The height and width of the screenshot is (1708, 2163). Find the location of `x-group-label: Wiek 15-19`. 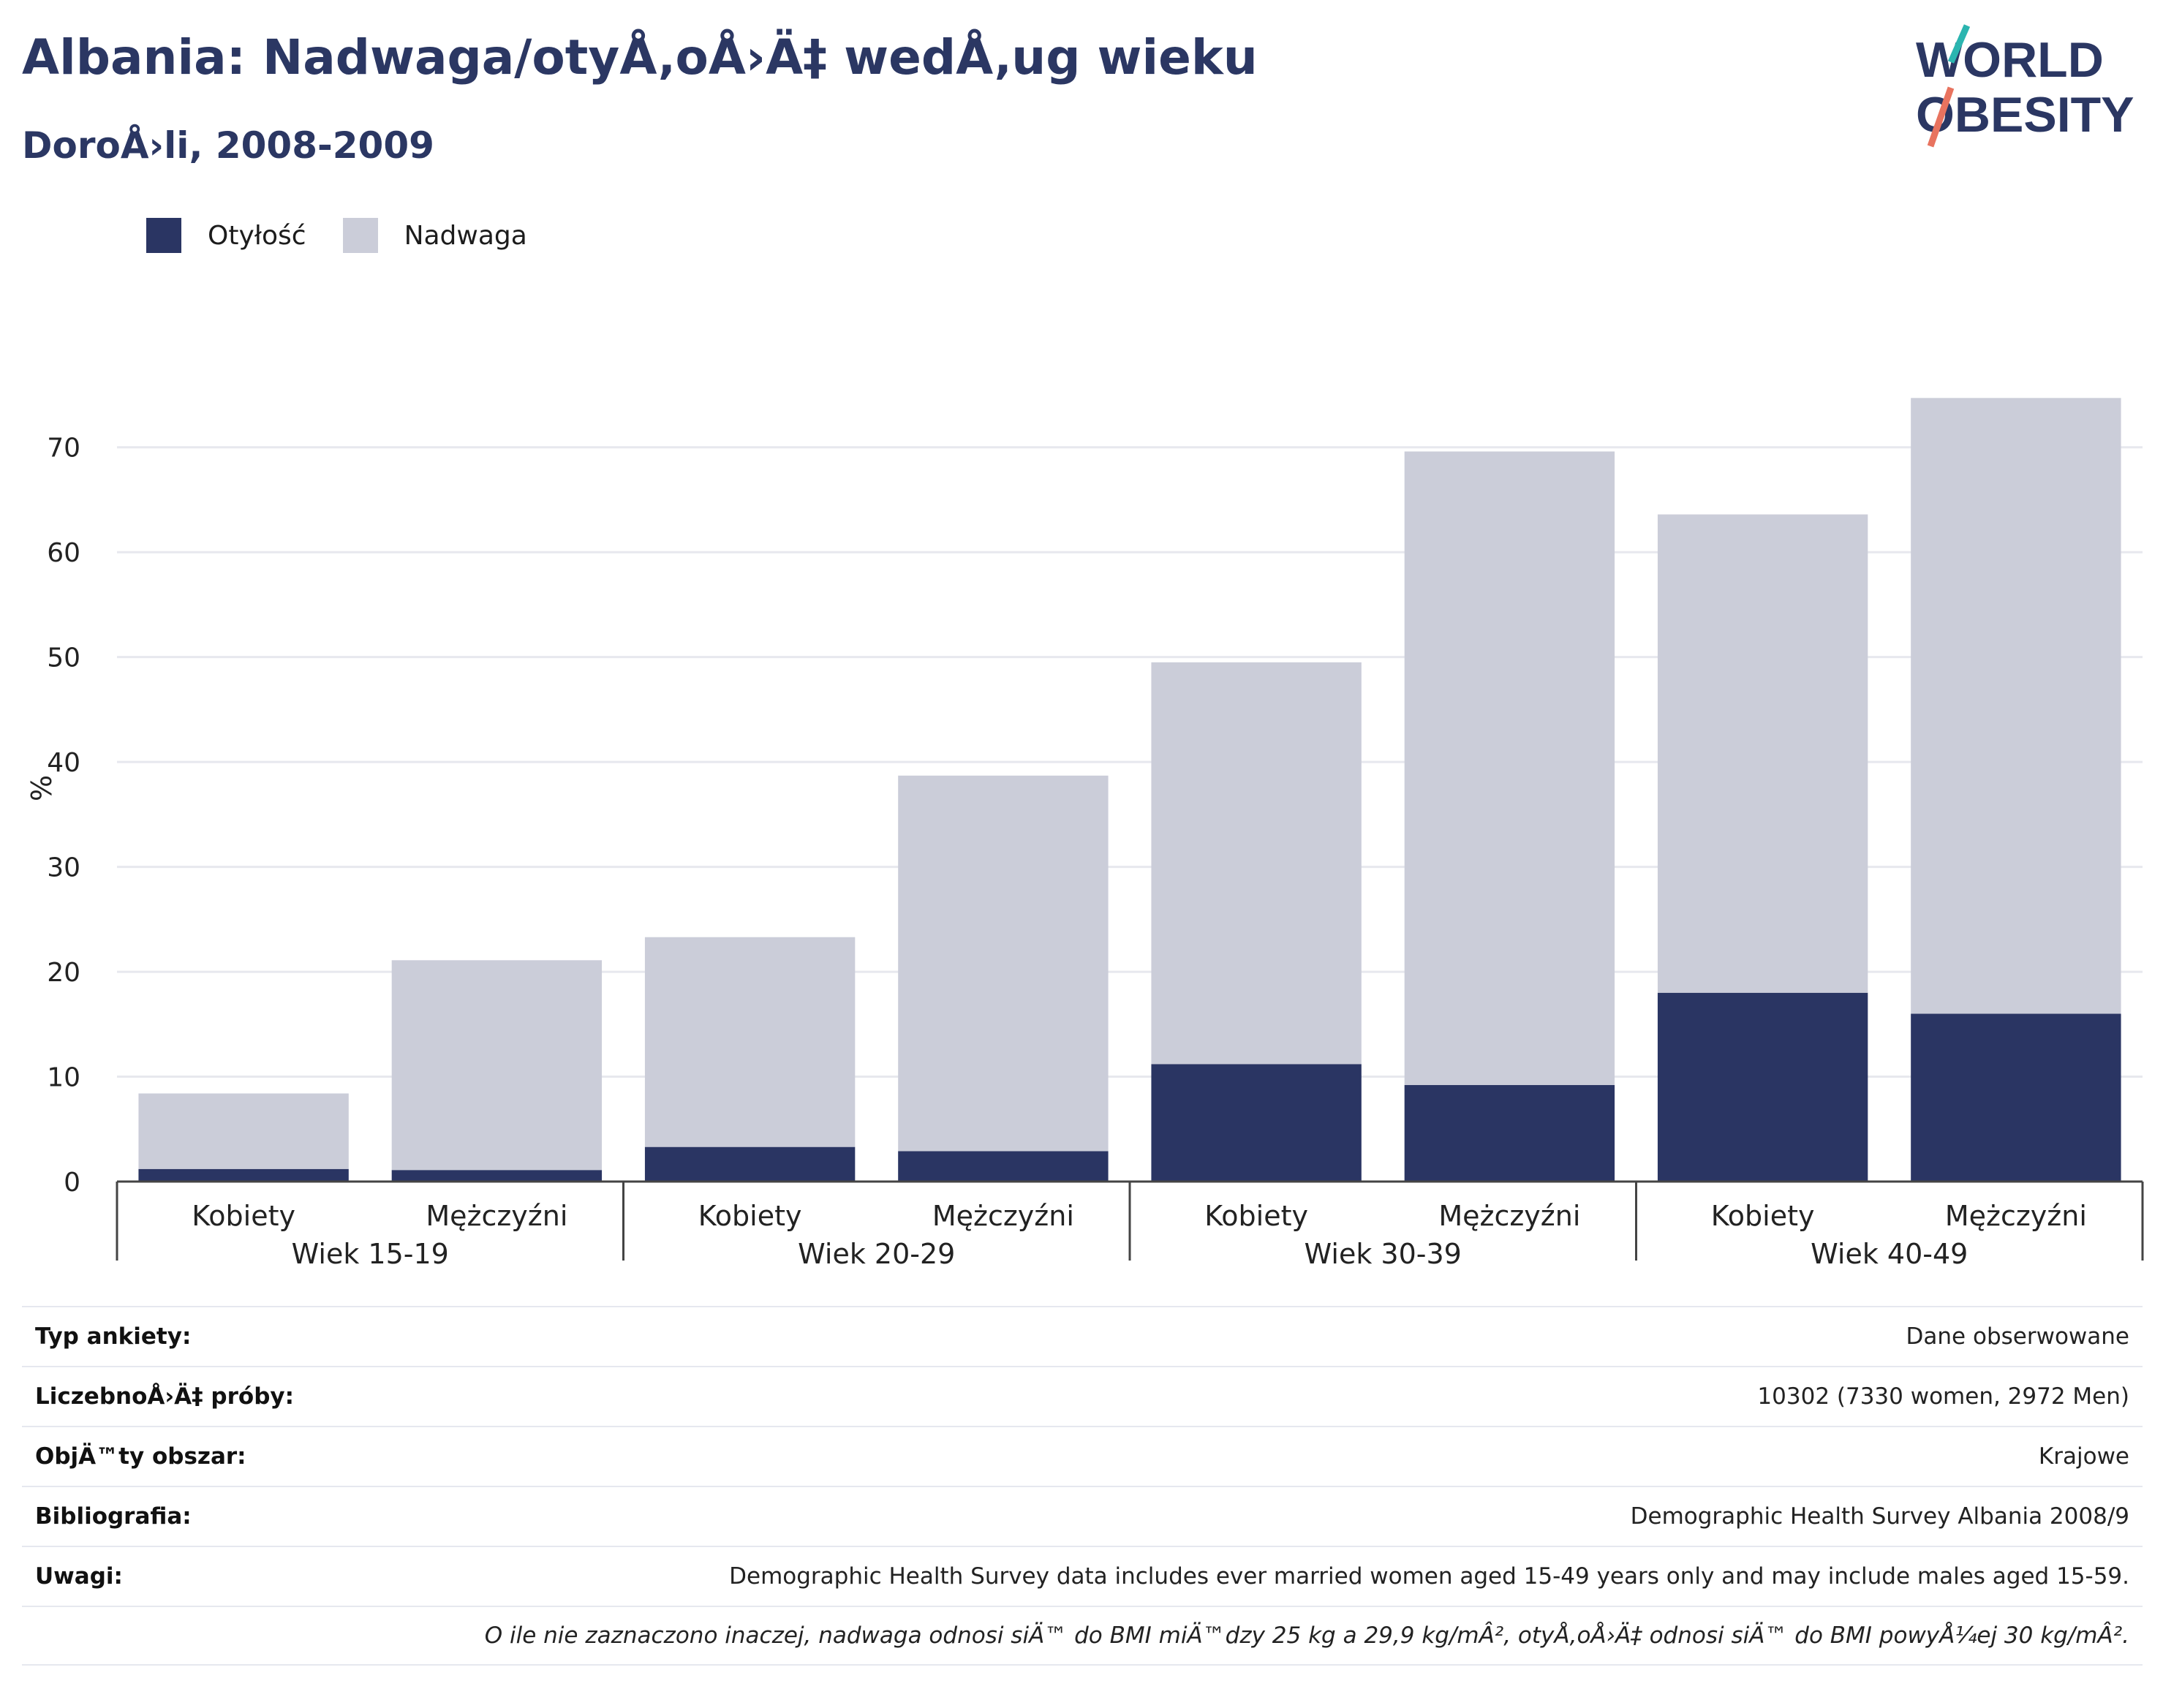

x-group-label: Wiek 15-19 is located at coordinates (371, 1254).